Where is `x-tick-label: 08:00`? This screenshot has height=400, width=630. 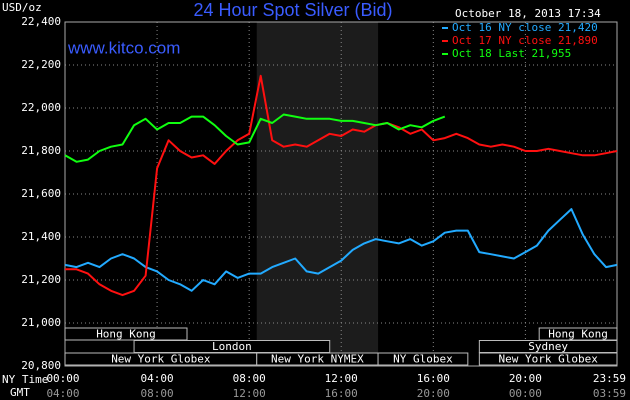 x-tick-label: 08:00 is located at coordinates (249, 378).